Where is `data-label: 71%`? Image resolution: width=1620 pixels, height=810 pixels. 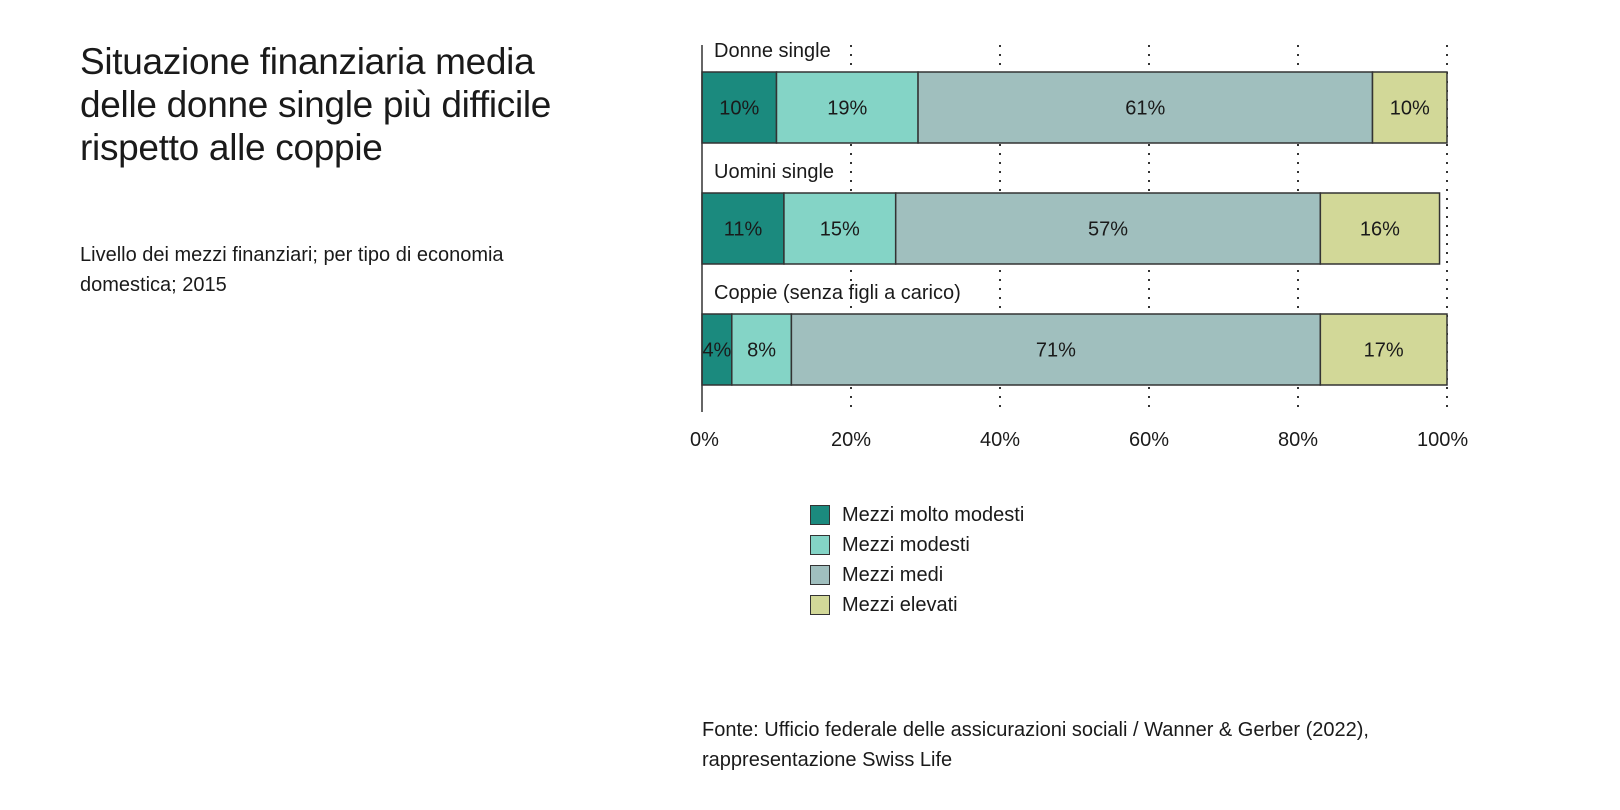 data-label: 71% is located at coordinates (1056, 351).